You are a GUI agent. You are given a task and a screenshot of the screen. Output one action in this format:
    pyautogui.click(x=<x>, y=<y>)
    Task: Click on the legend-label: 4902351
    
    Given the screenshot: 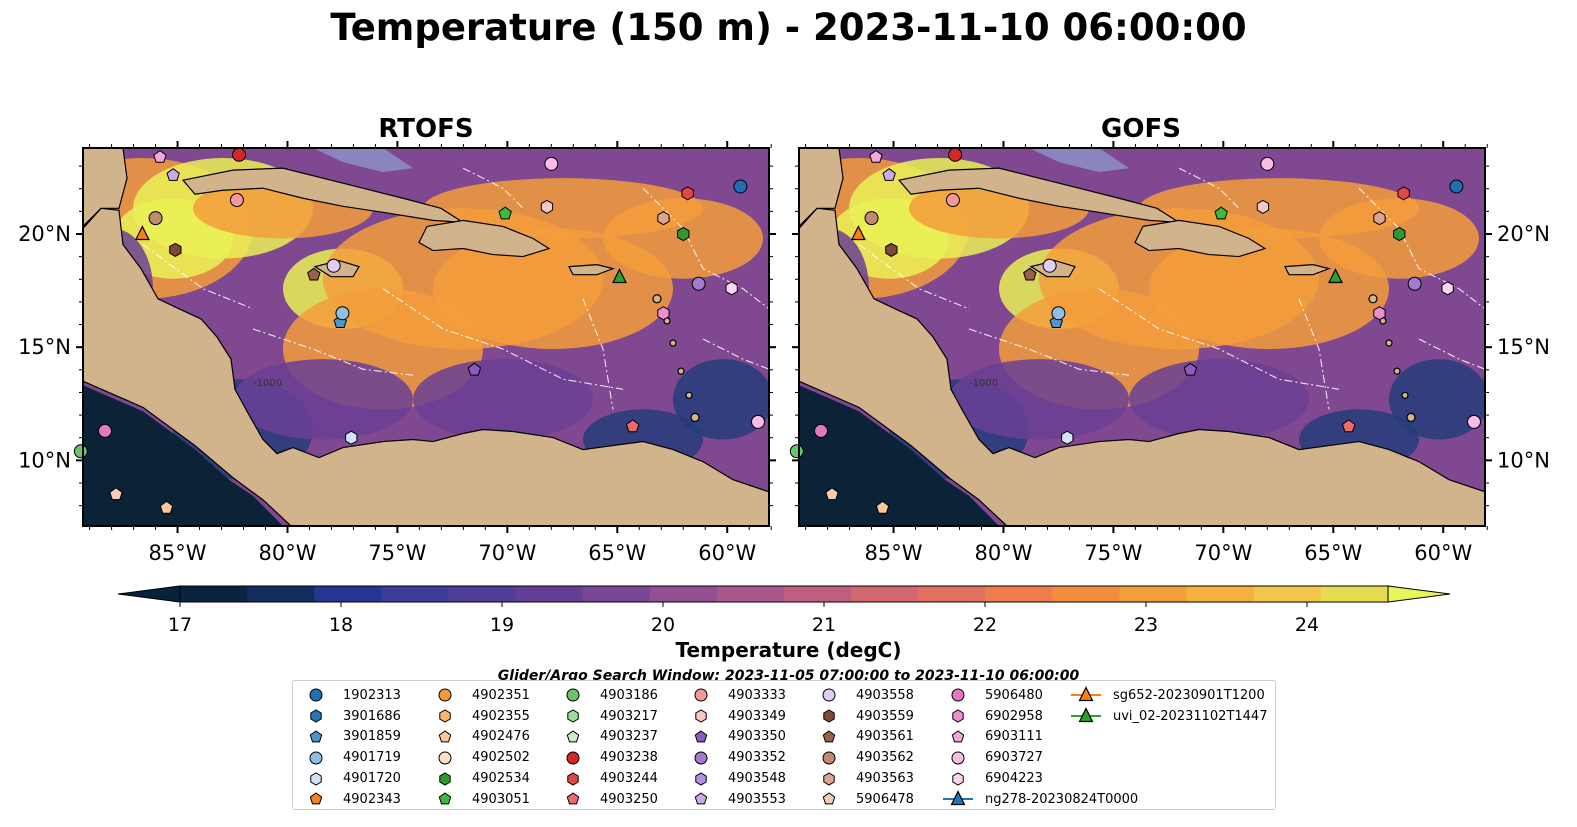 What is the action you would take?
    pyautogui.click(x=501, y=695)
    